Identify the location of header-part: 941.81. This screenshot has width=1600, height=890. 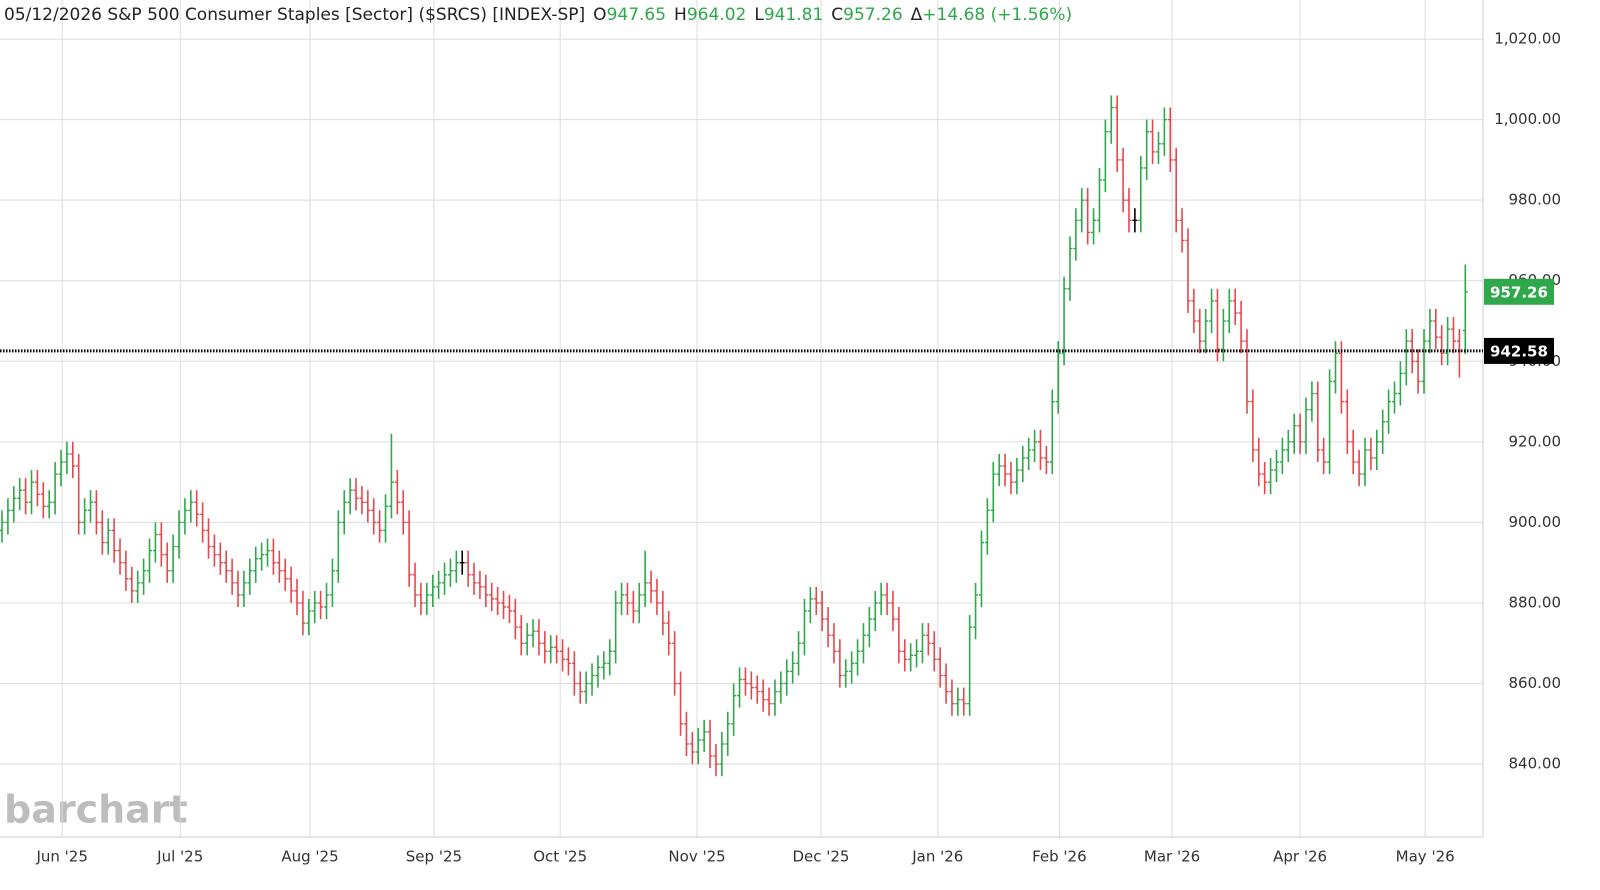
(793, 15).